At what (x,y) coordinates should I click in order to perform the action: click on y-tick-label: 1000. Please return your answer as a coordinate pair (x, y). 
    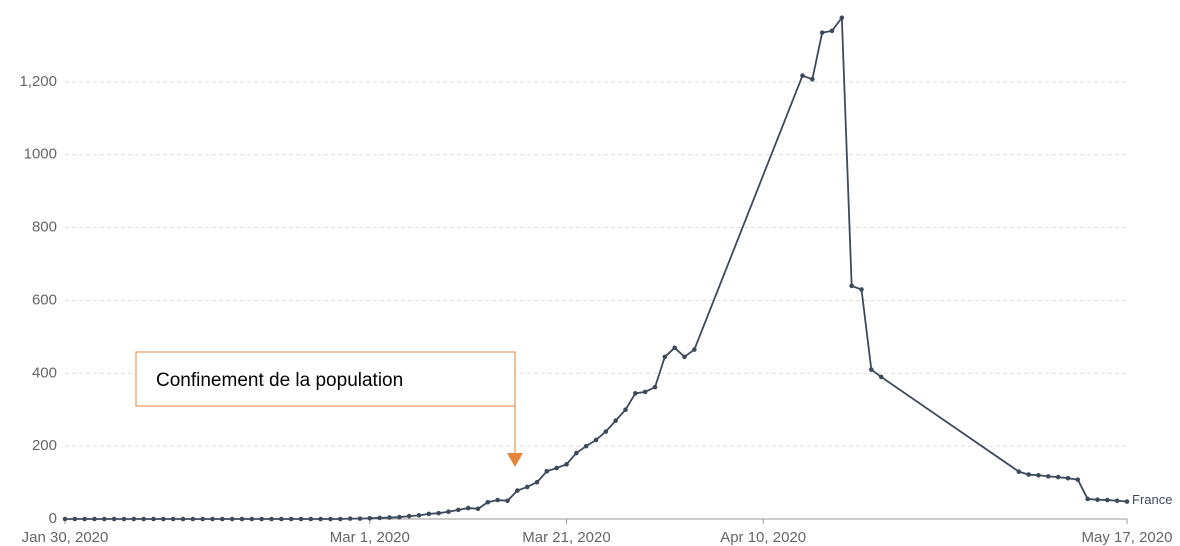
    Looking at the image, I should click on (40, 154).